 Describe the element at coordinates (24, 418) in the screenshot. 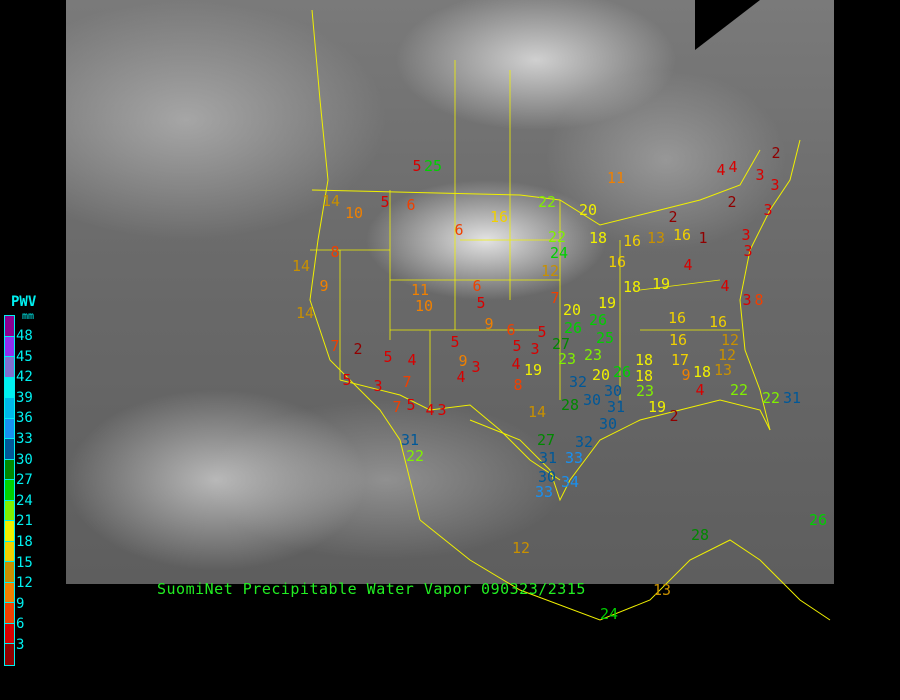

I see `legend-label: 36` at that location.